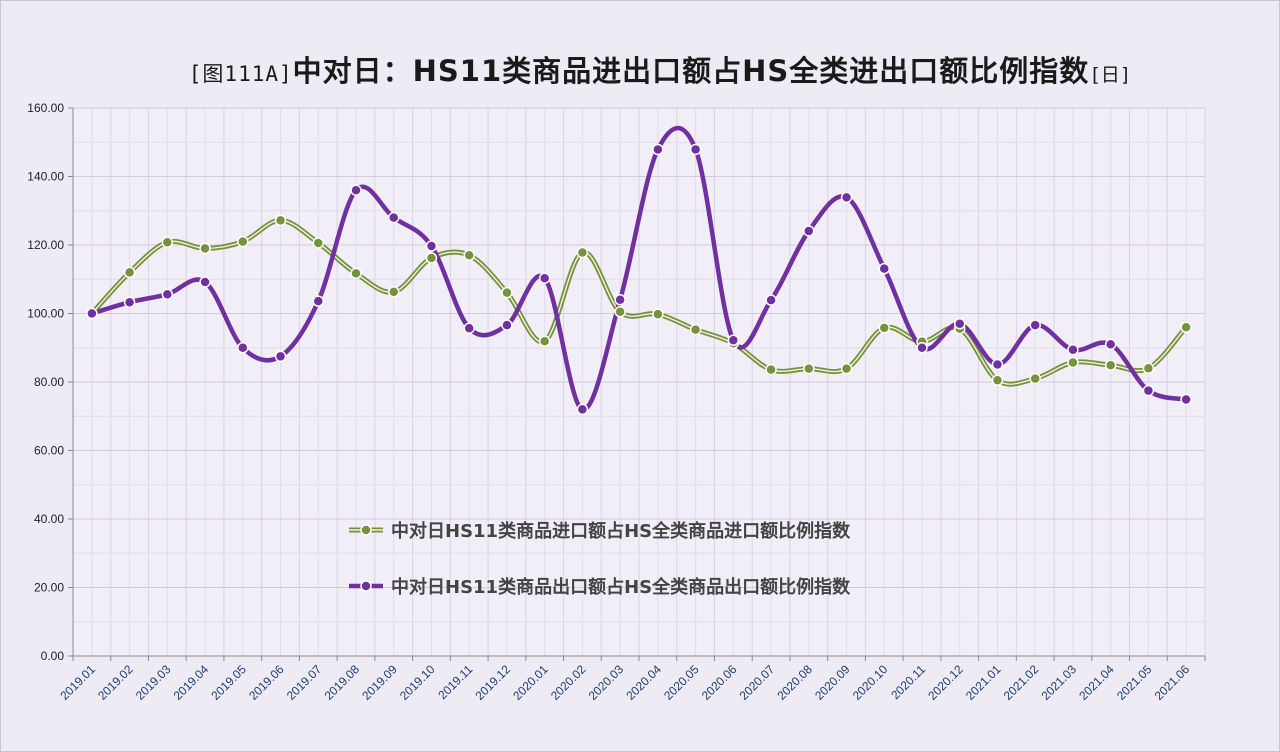  What do you see at coordinates (45, 177) in the screenshot?
I see `y-tick-label: 140.00` at bounding box center [45, 177].